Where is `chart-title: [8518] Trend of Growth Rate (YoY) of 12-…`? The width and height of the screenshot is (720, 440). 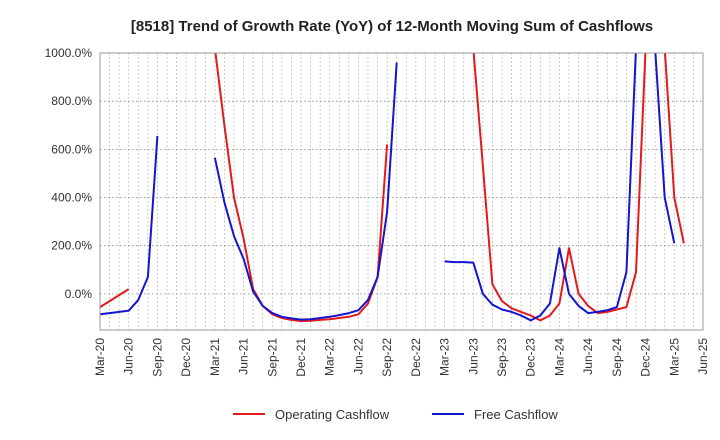
chart-title: [8518] Trend of Growth Rate (YoY) of 12-… is located at coordinates (392, 26).